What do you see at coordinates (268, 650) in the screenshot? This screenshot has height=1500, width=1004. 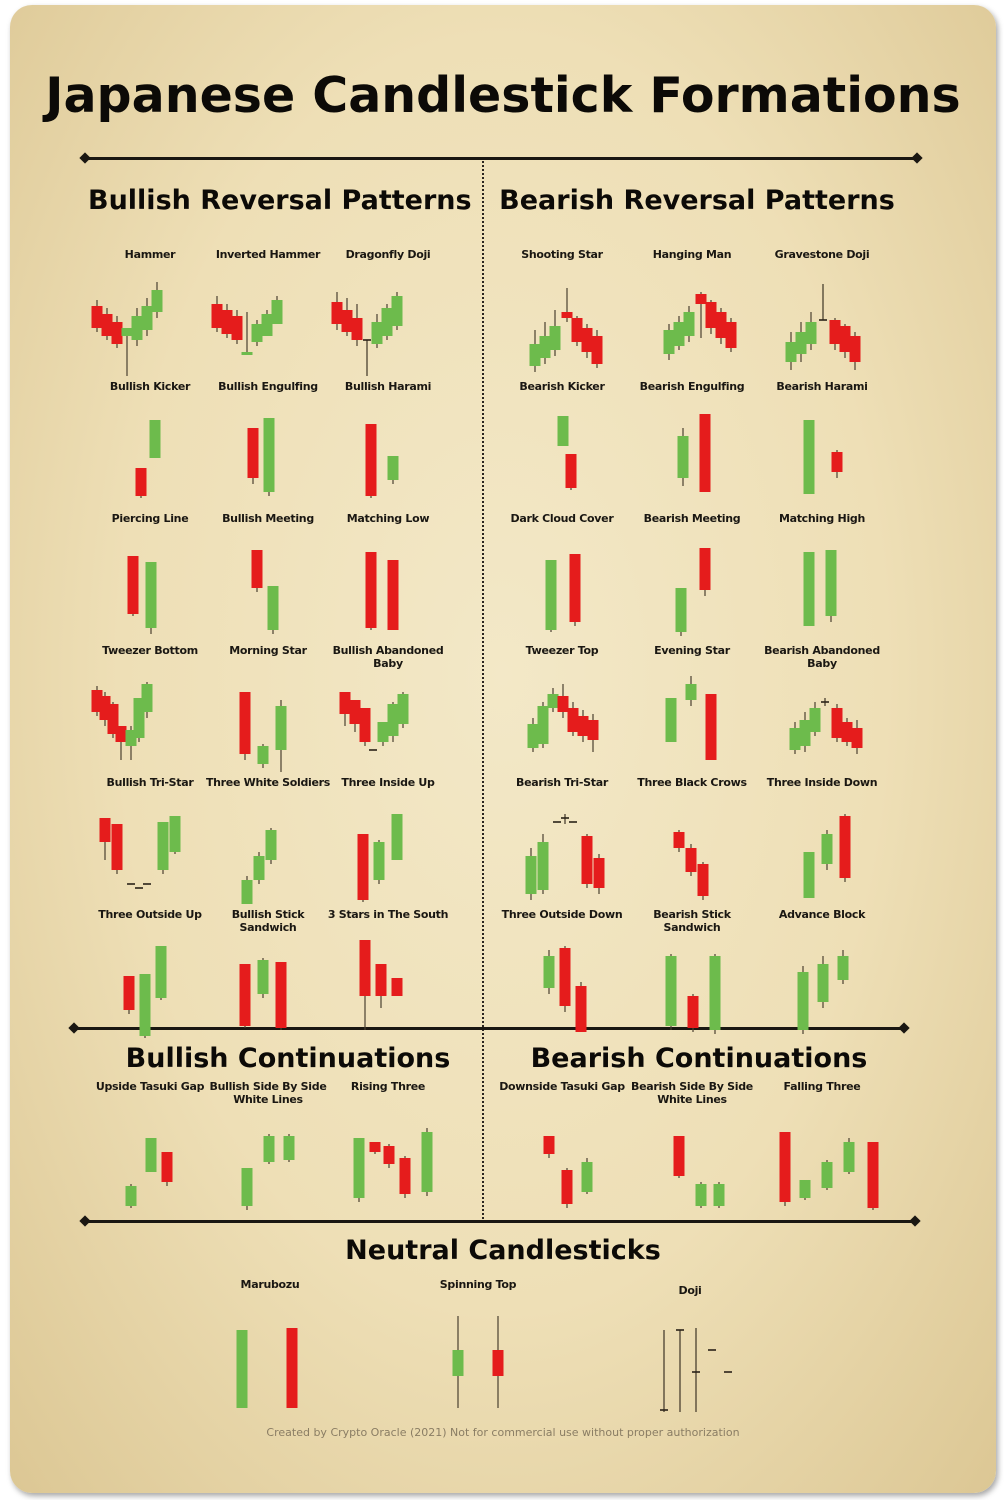 I see `pattern-label: Morning Star` at bounding box center [268, 650].